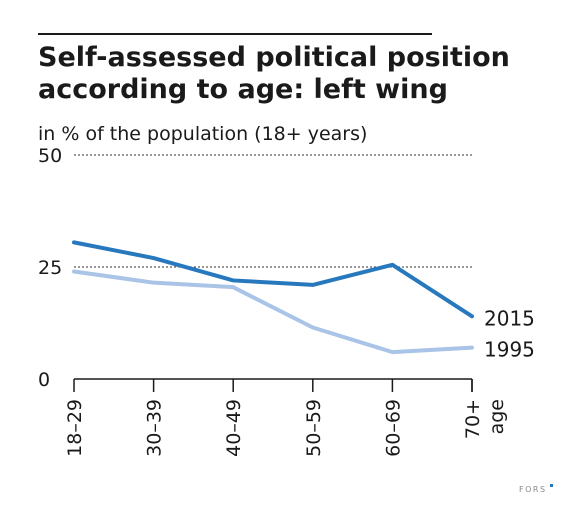 The width and height of the screenshot is (575, 505). I want to click on x-tick-label-0: 18–29, so click(75, 428).